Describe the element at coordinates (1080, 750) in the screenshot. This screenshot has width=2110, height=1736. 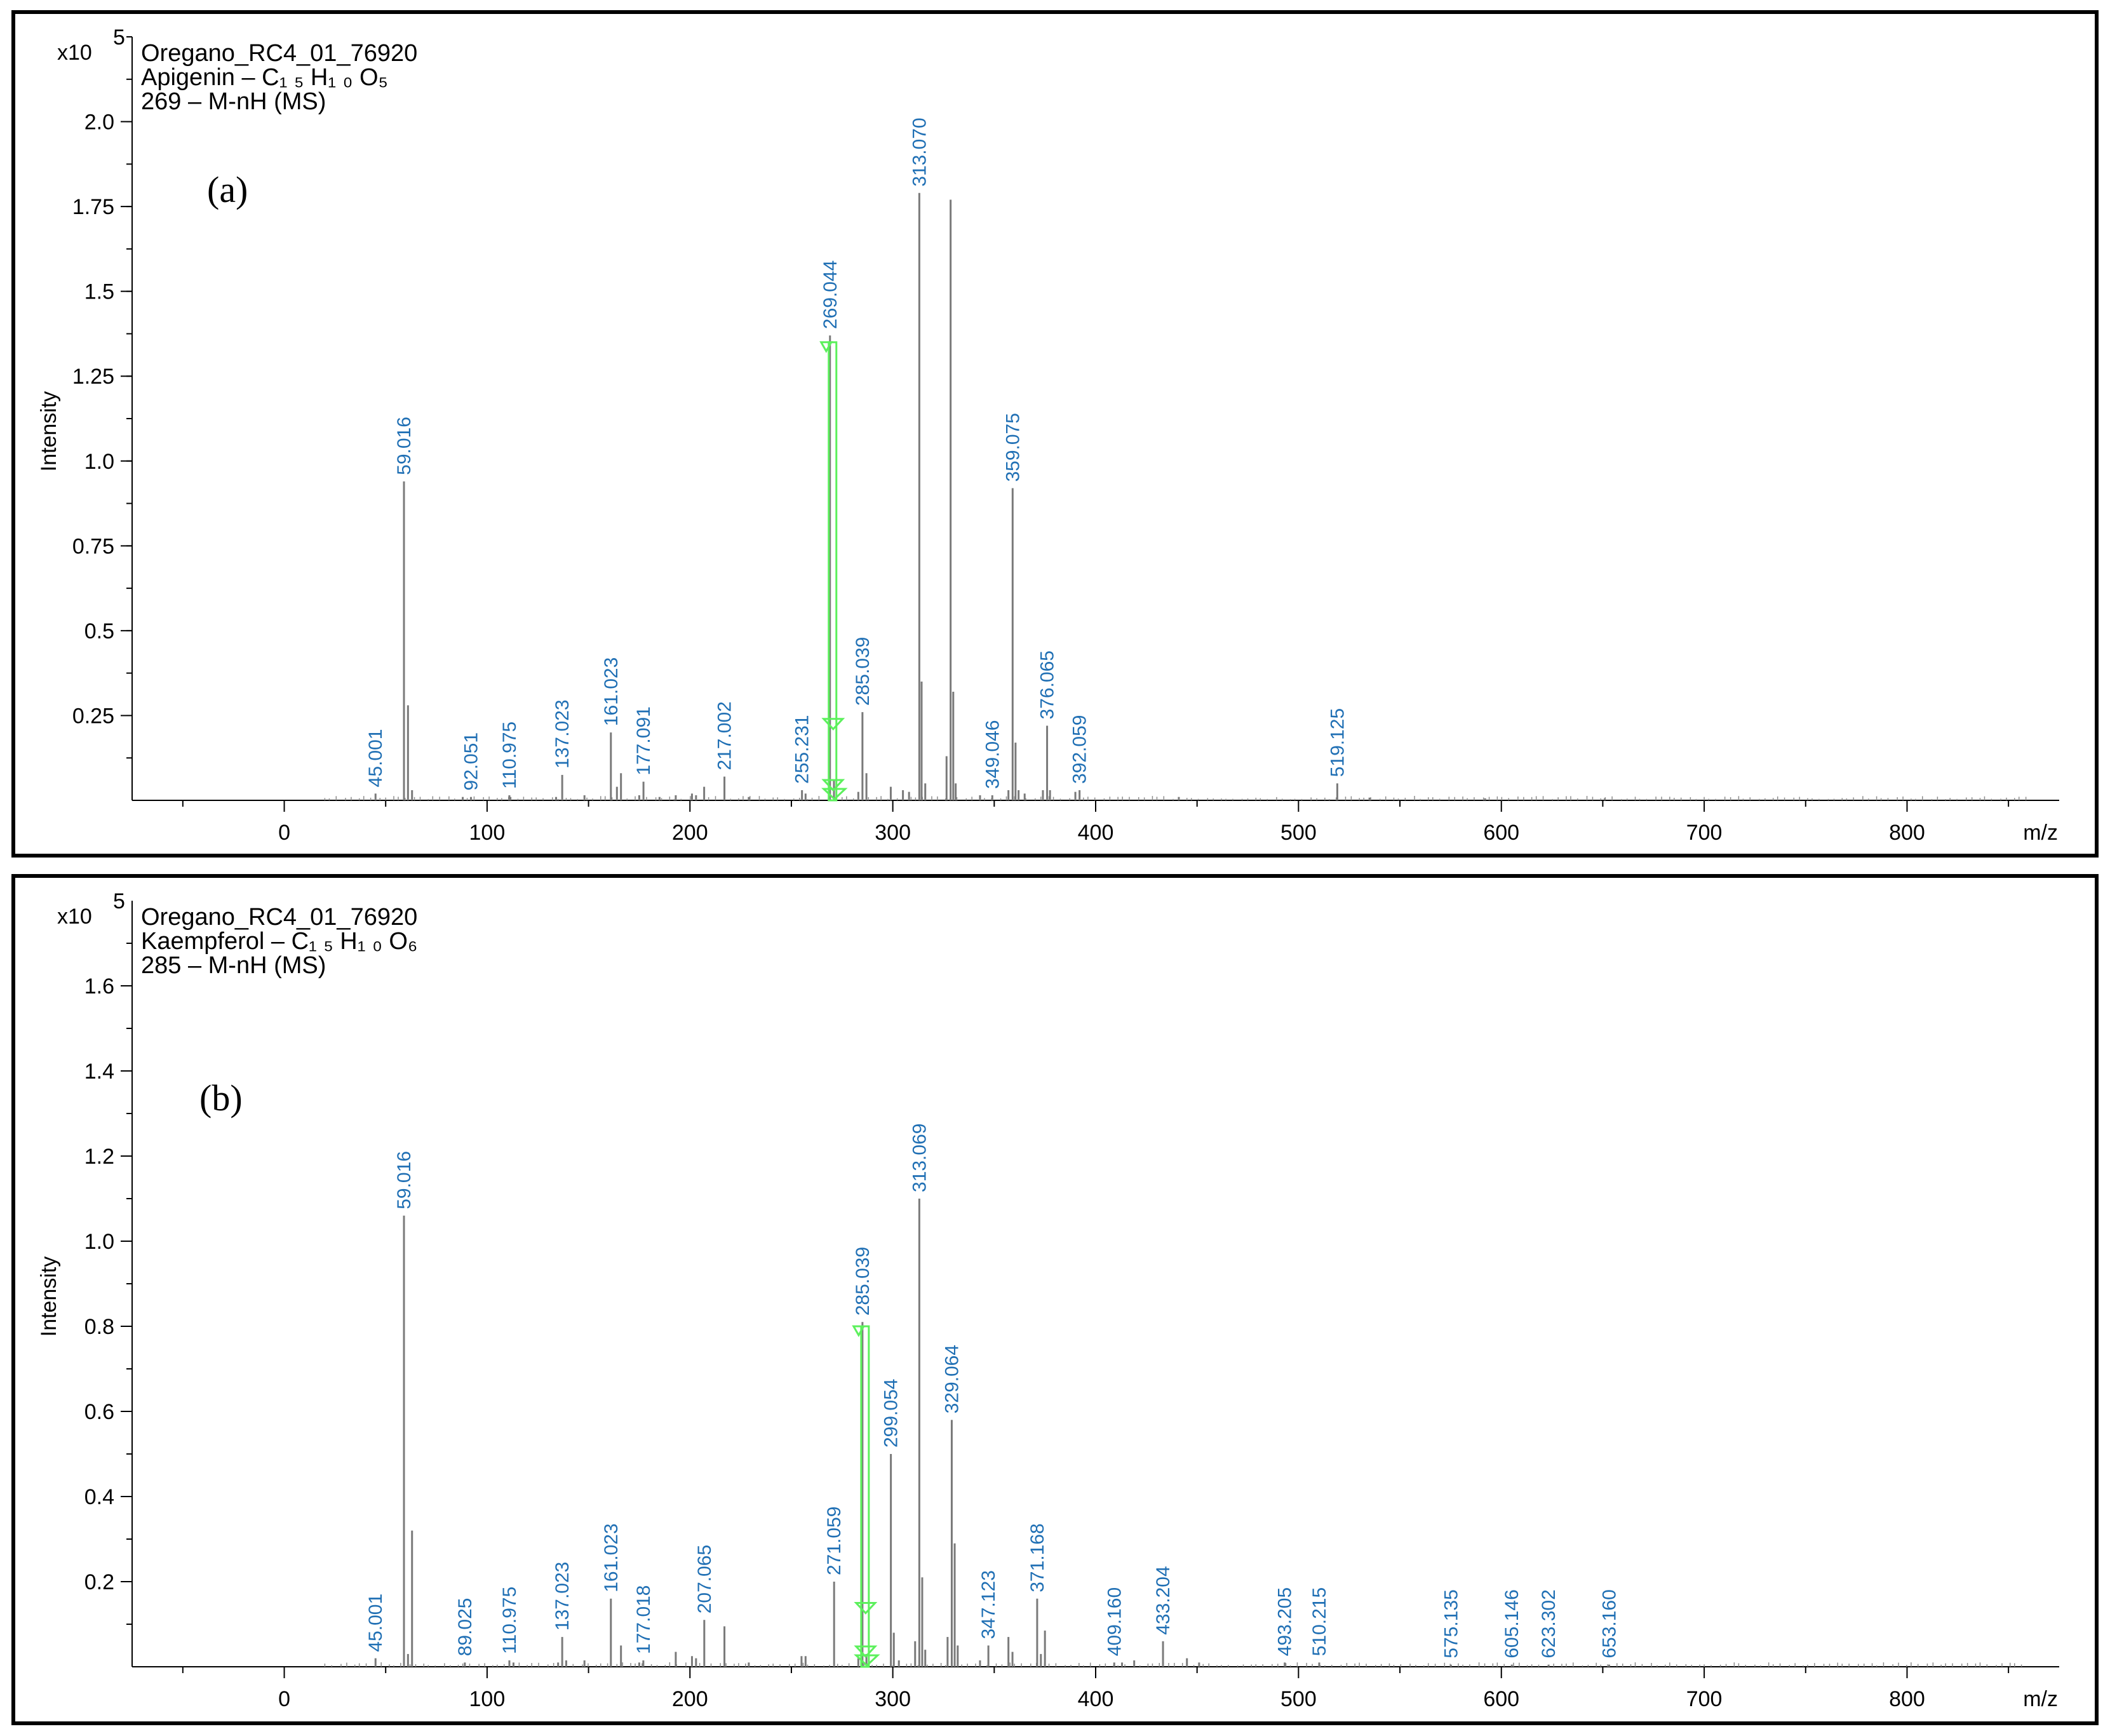
I see `peak-label: 392.059` at that location.